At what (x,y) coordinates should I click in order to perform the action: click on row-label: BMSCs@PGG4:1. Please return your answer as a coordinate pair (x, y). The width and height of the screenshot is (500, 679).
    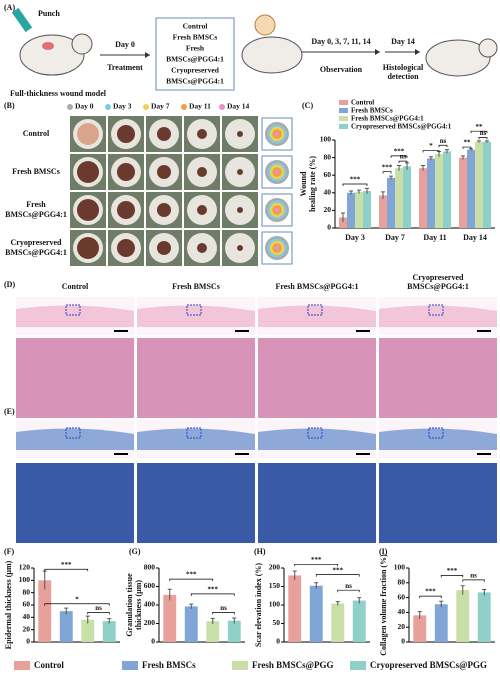
    Looking at the image, I should click on (36, 214).